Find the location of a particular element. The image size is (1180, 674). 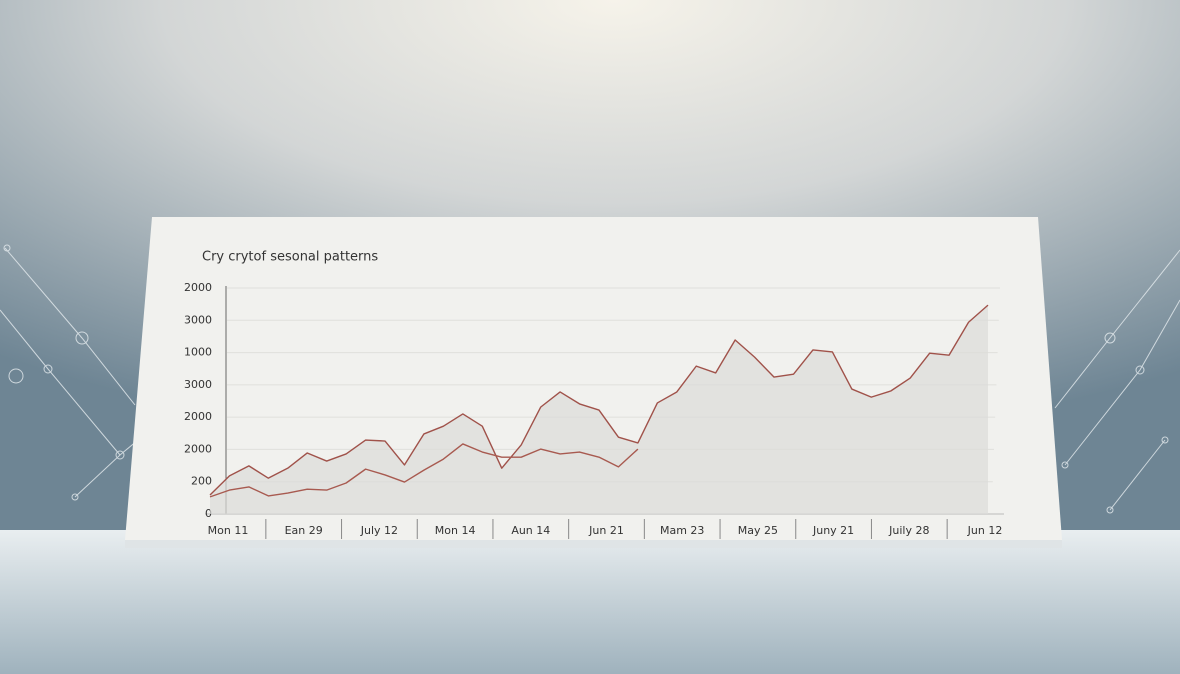

decor-left is located at coordinates (75, 372).